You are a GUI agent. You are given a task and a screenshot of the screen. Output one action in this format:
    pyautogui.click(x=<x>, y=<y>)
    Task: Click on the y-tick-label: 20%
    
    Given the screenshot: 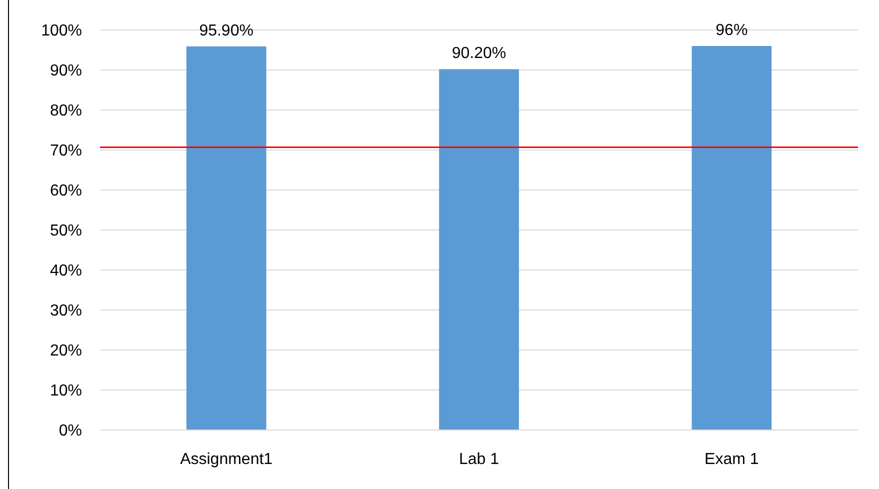 What is the action you would take?
    pyautogui.click(x=66, y=351)
    